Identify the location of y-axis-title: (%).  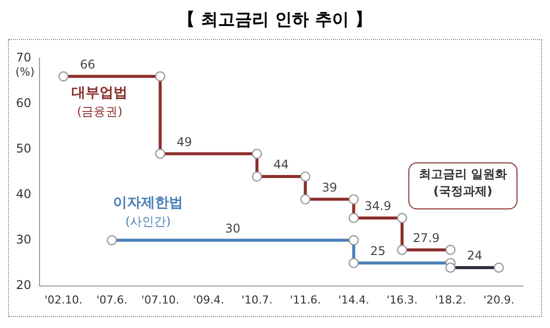
(25, 72).